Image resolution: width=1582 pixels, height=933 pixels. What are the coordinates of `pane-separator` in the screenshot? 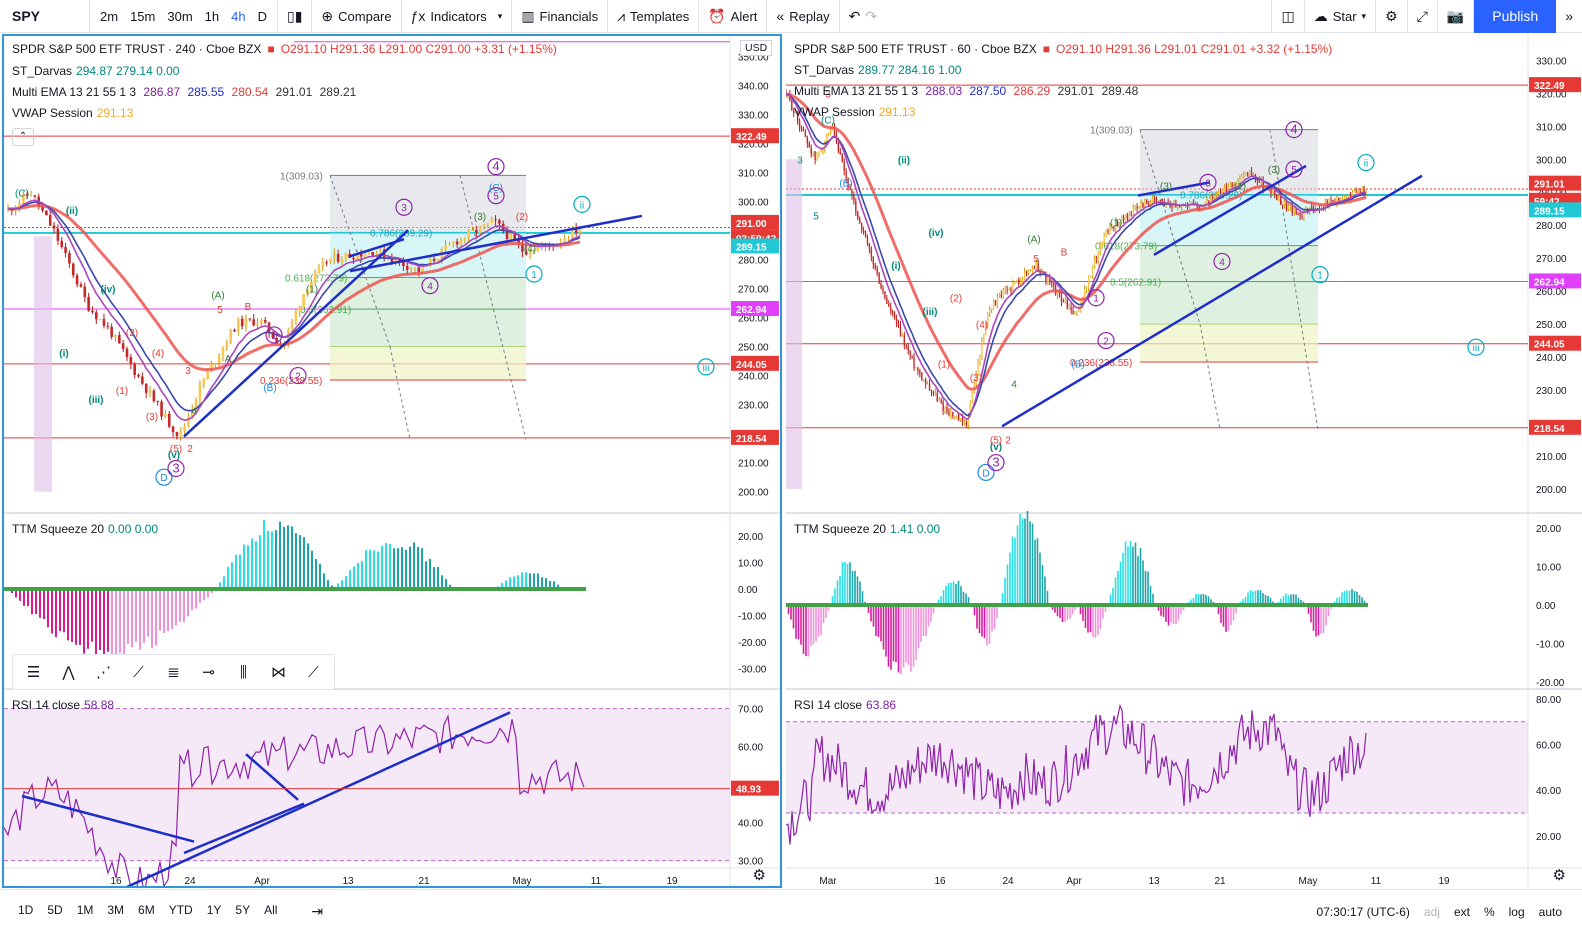 It's located at (1184, 513).